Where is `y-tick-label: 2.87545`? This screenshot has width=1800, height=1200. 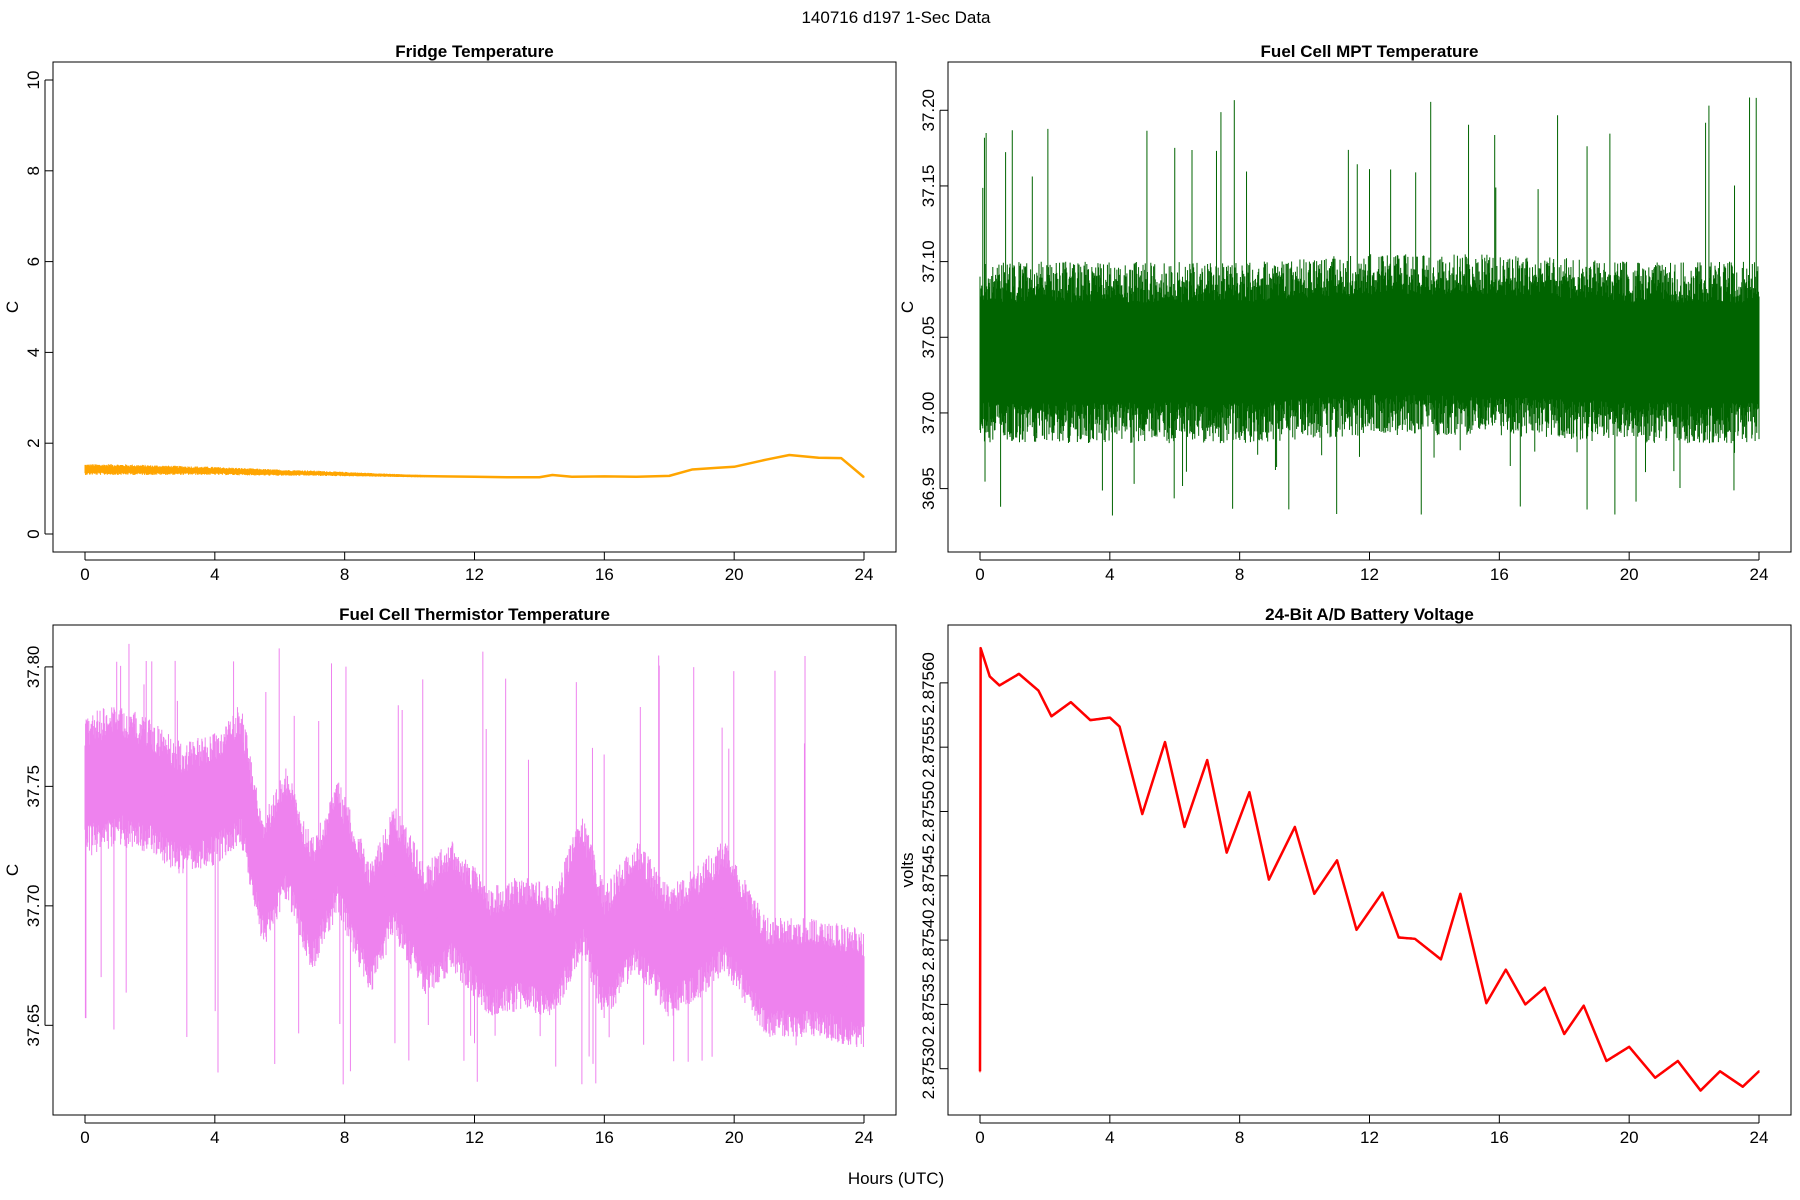 y-tick-label: 2.87545 is located at coordinates (928, 875).